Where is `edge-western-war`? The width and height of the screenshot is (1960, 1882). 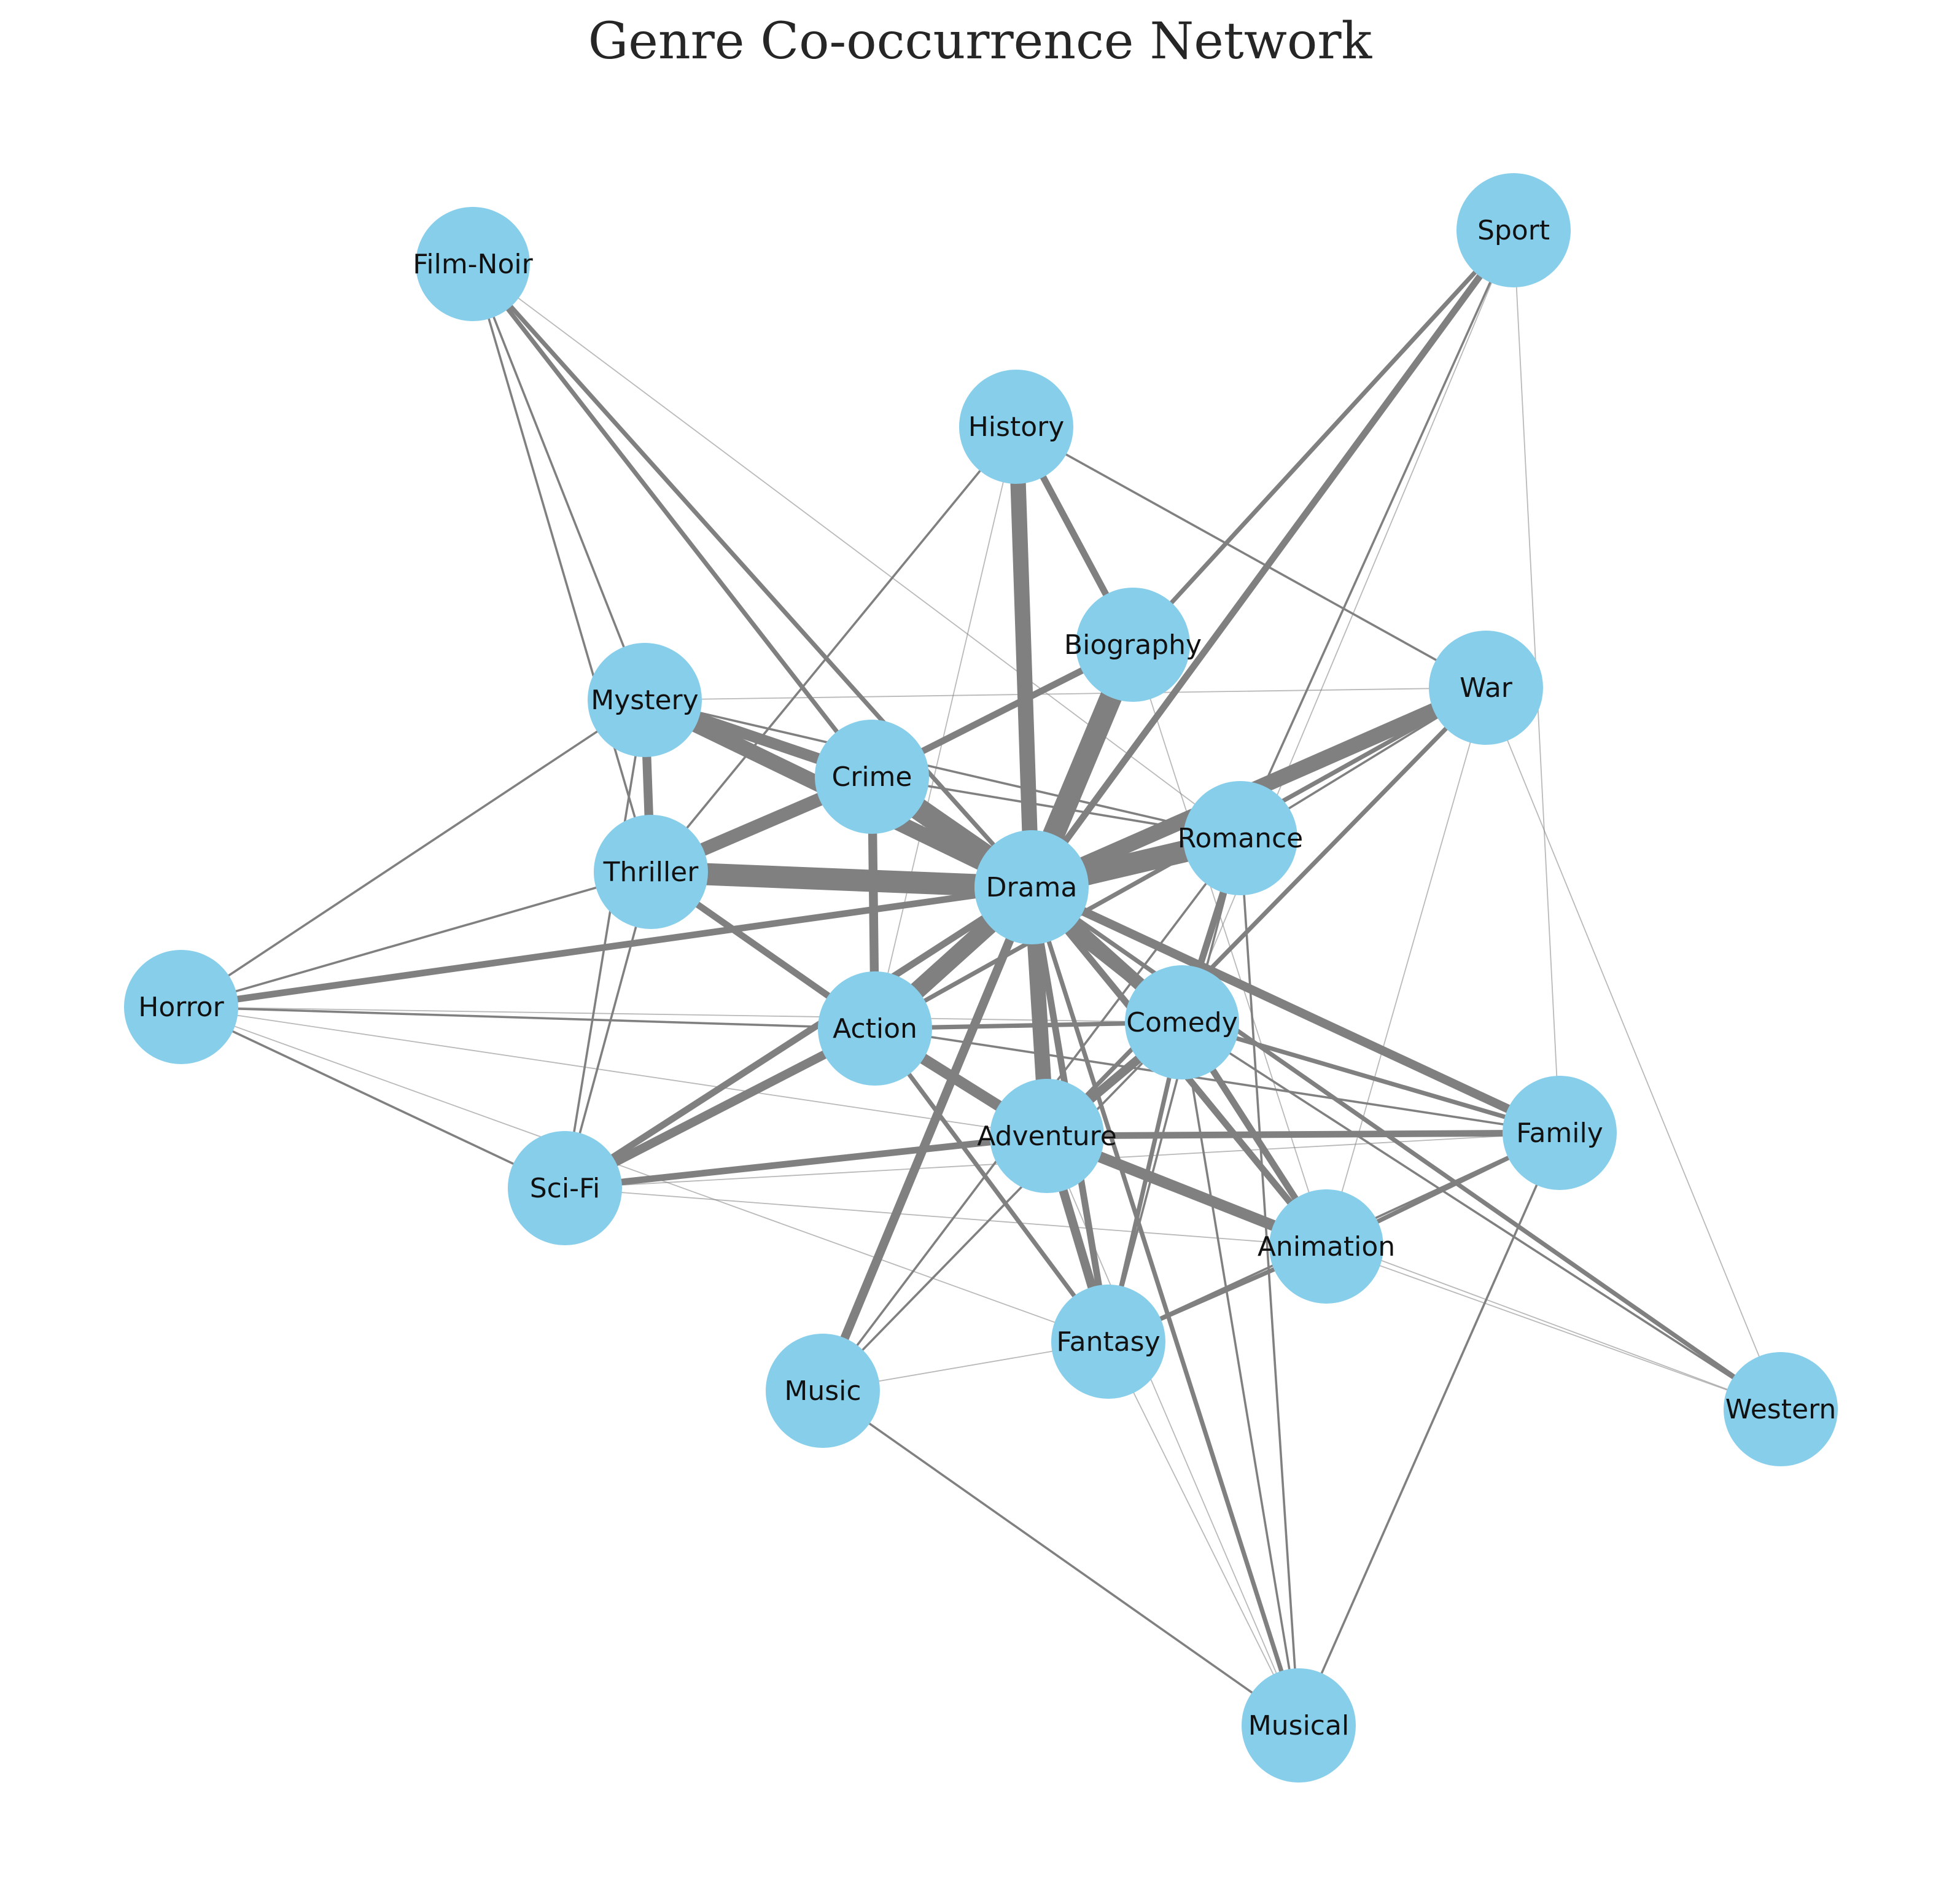
edge-western-war is located at coordinates (1633, 1048).